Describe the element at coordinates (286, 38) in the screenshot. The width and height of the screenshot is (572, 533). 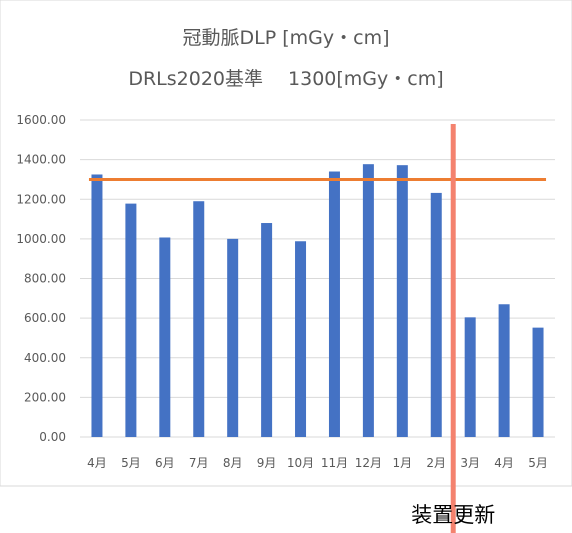
I see `chart-title: 冠動脈DLP [mGy・cm]` at that location.